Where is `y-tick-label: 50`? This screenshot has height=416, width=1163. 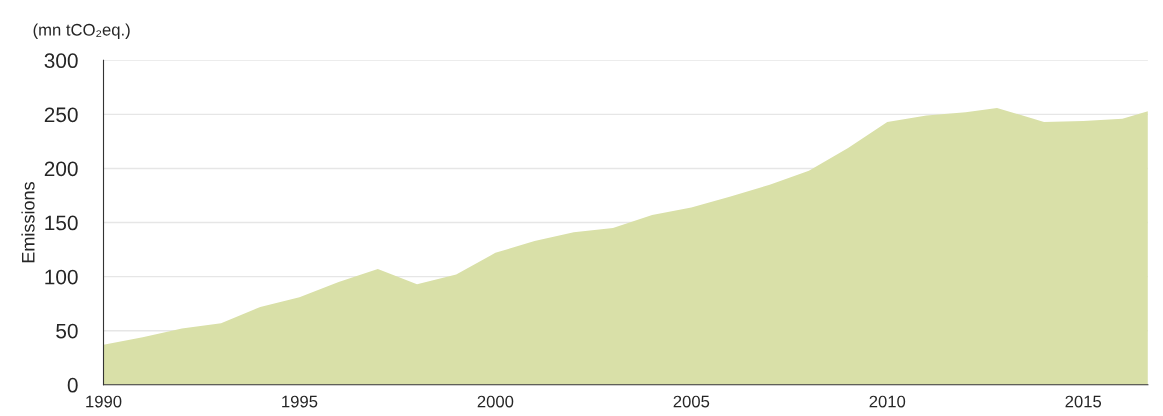
y-tick-label: 50 is located at coordinates (67, 331).